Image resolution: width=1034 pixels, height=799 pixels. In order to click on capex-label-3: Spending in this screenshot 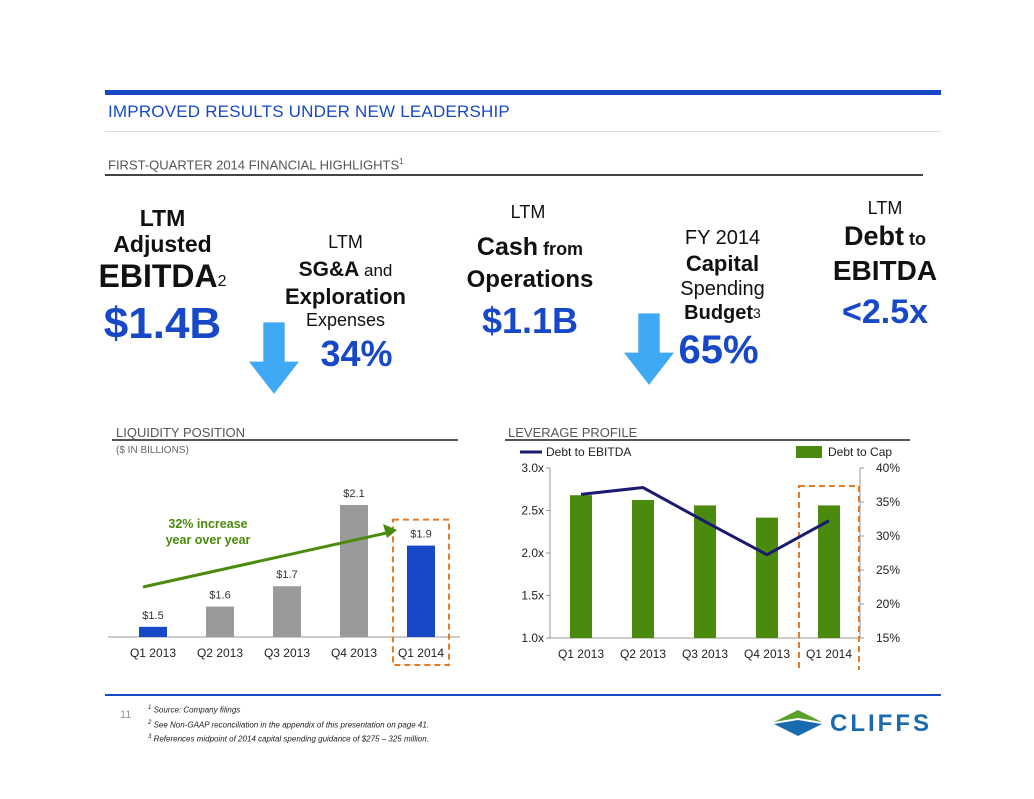, I will do `click(722, 289)`.